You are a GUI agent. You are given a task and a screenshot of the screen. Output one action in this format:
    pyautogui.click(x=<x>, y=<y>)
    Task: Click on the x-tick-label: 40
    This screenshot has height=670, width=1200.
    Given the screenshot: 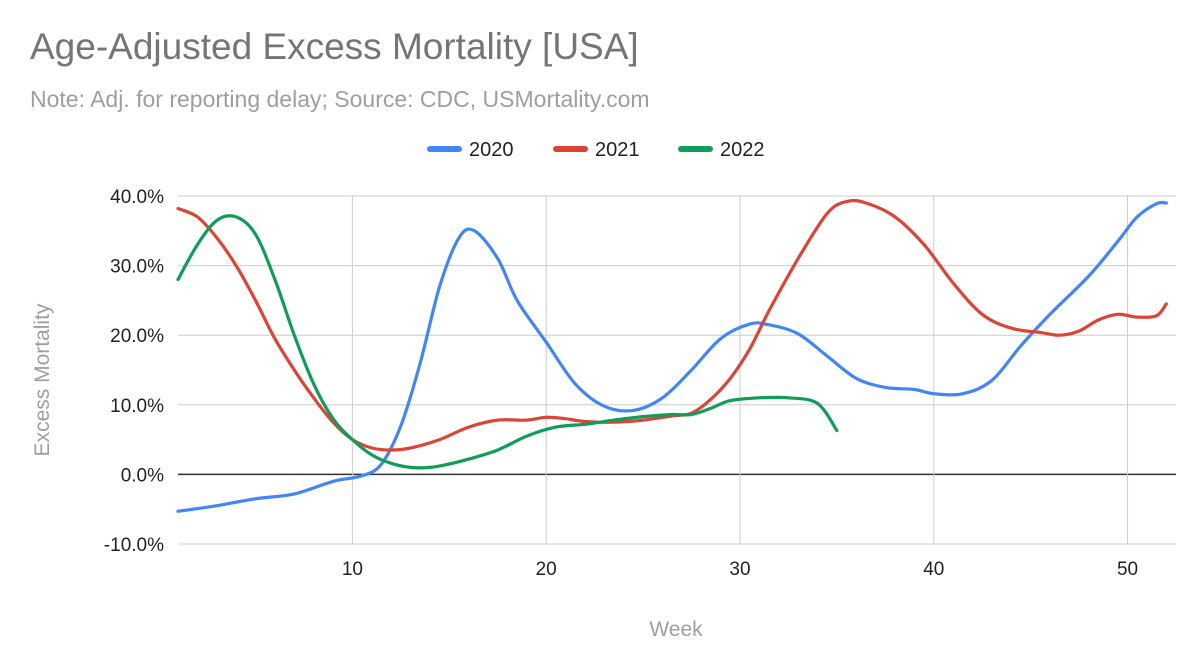 What is the action you would take?
    pyautogui.click(x=933, y=569)
    